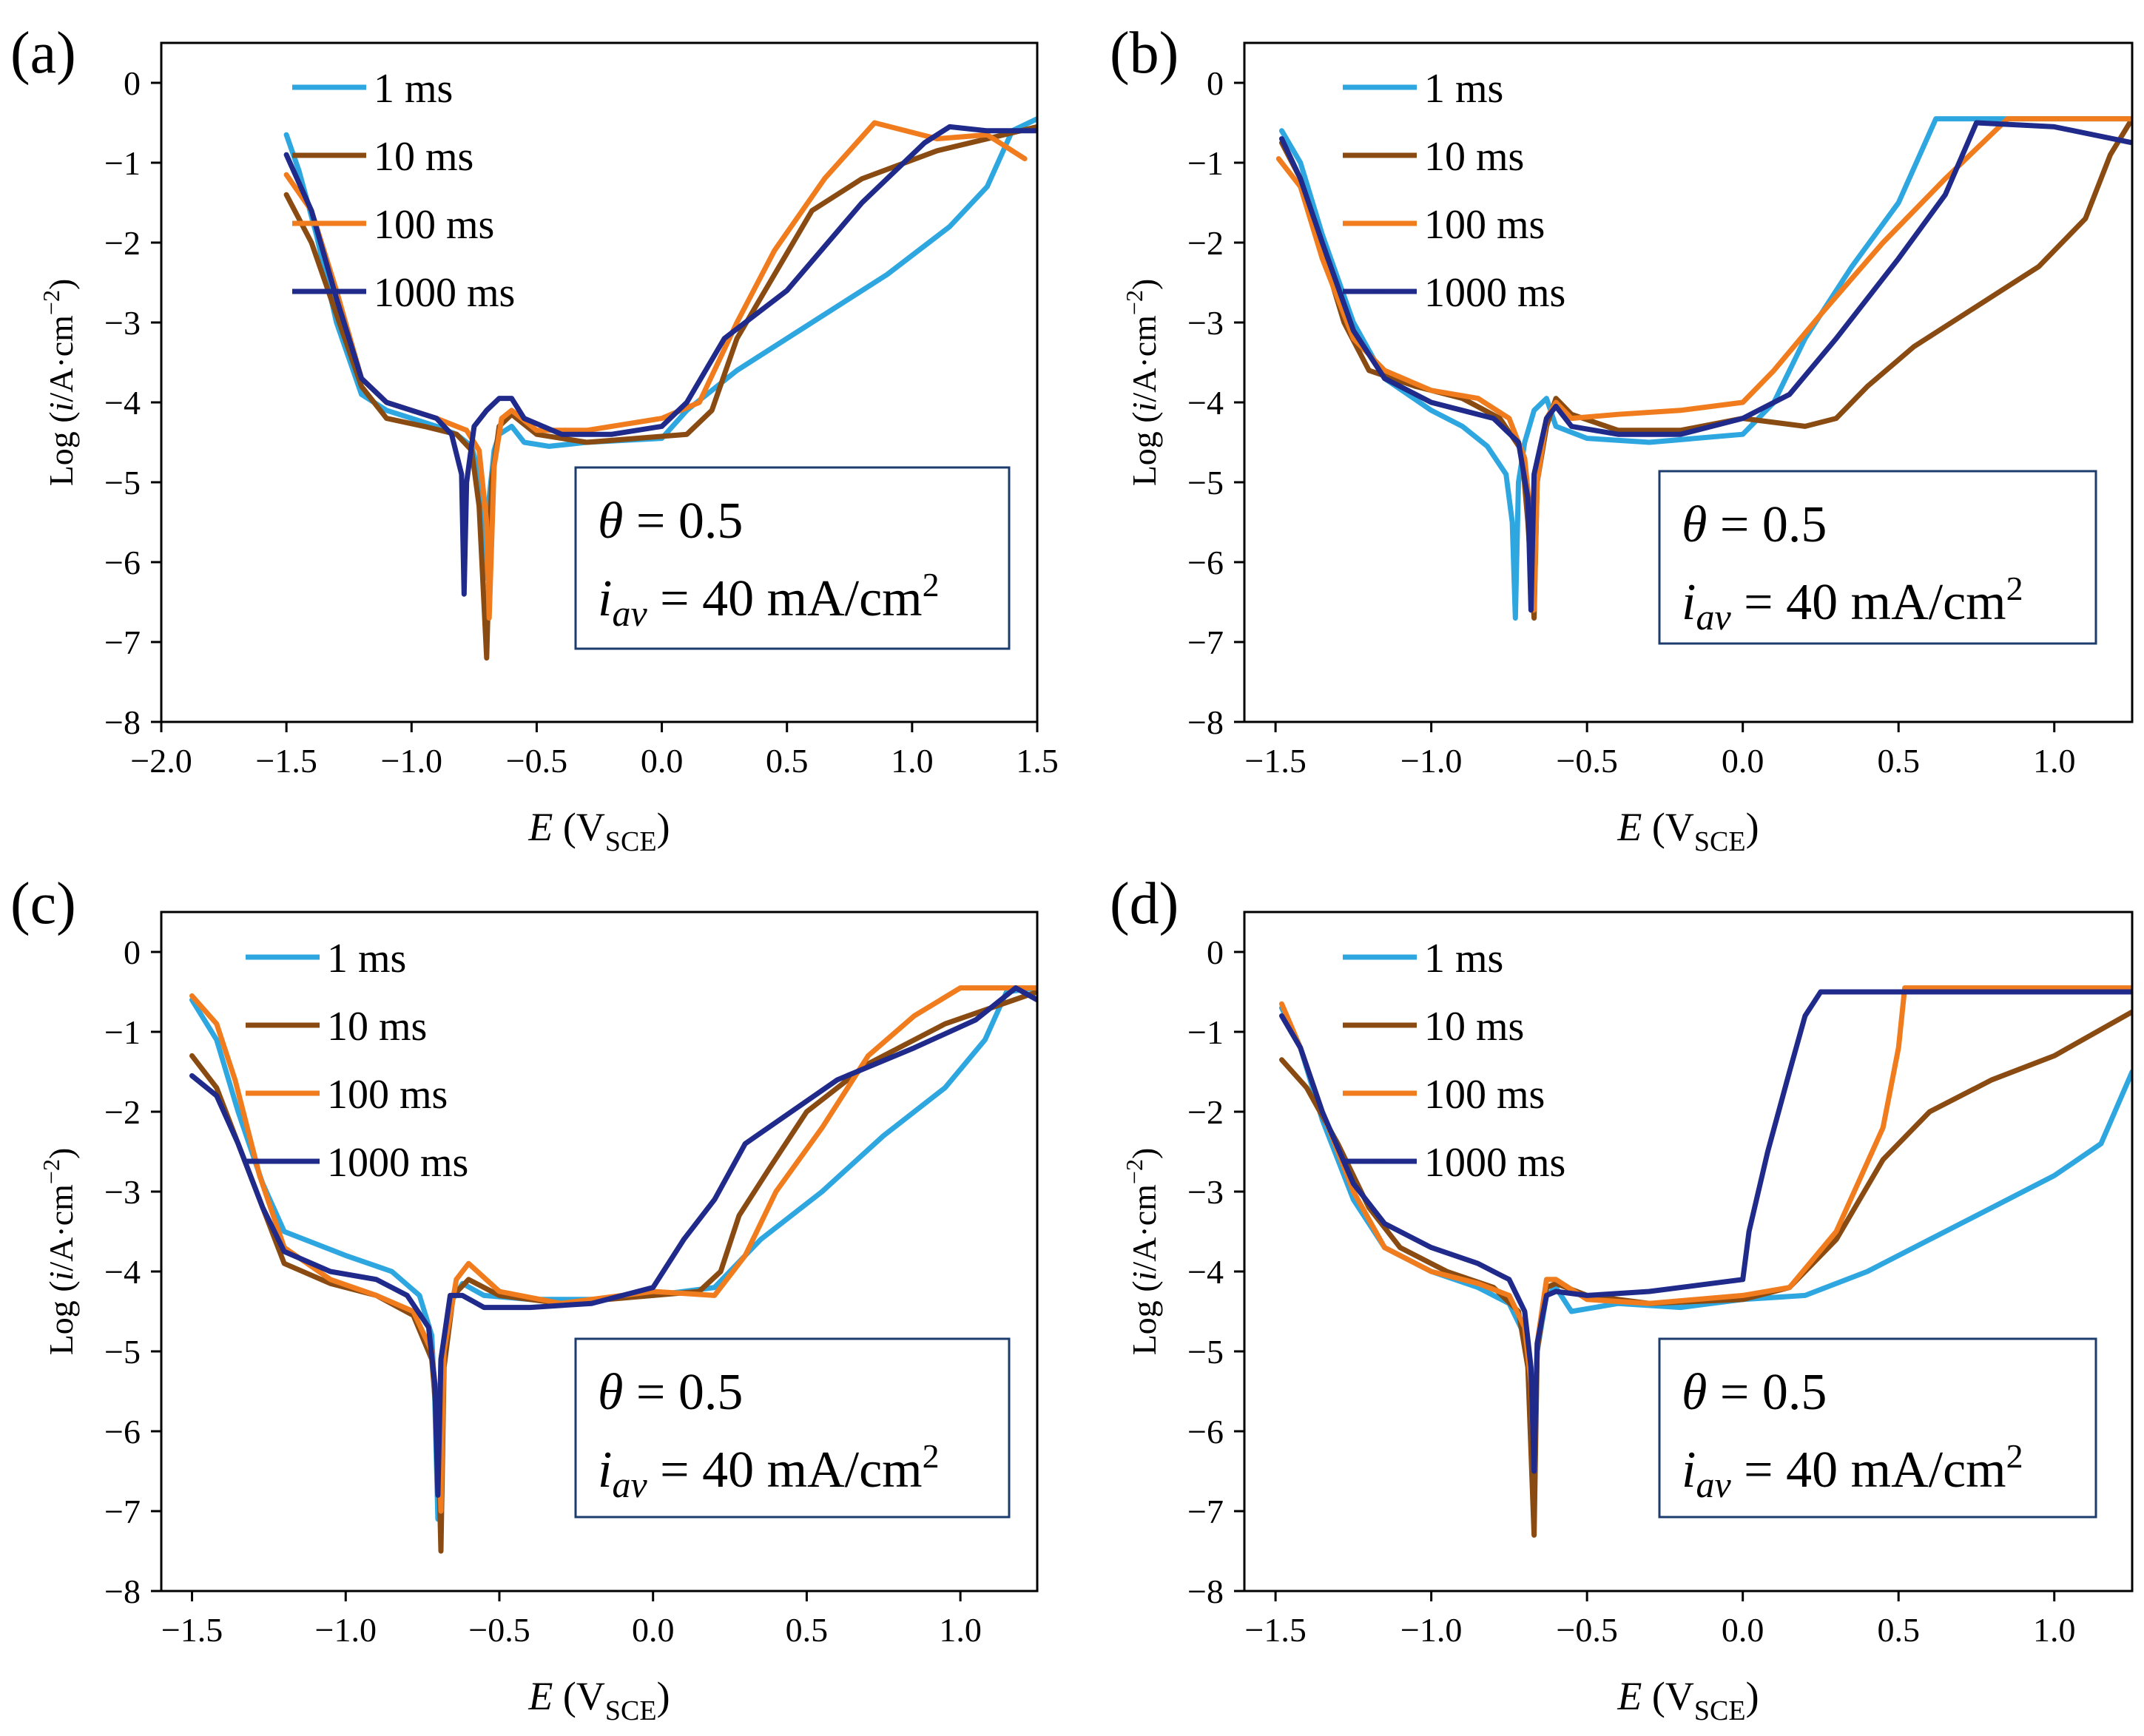  Describe the element at coordinates (161, 761) in the screenshot. I see `x-tick-label: −2.0` at that location.